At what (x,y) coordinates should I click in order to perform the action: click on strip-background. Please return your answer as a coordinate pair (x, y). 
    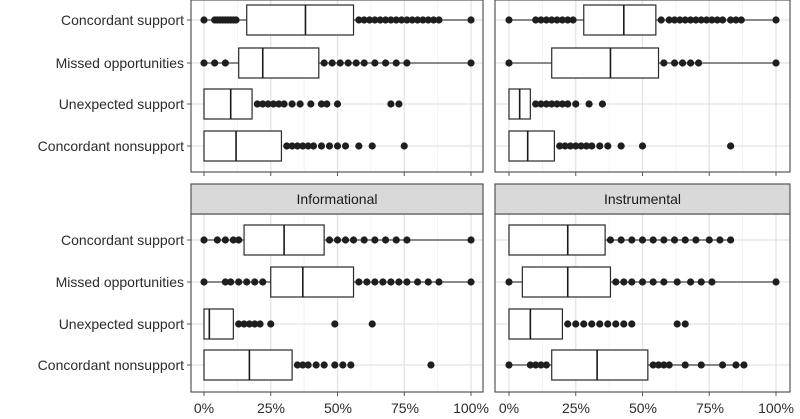
    Looking at the image, I should click on (642, 199).